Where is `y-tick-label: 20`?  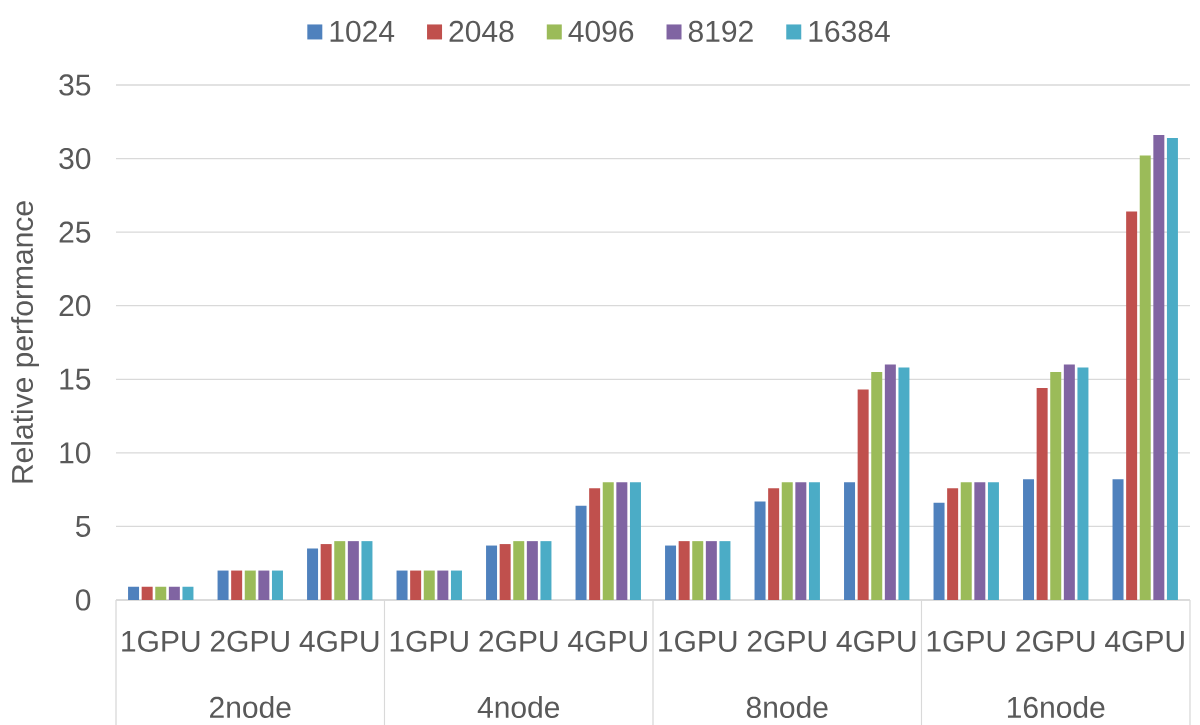
y-tick-label: 20 is located at coordinates (75, 306).